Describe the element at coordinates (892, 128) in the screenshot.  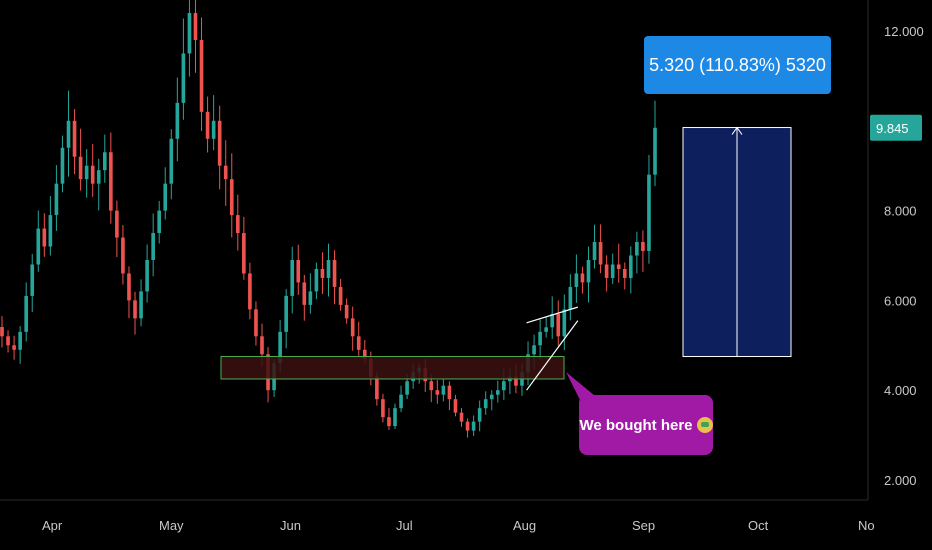
I see `last-price-label: 9.845` at that location.